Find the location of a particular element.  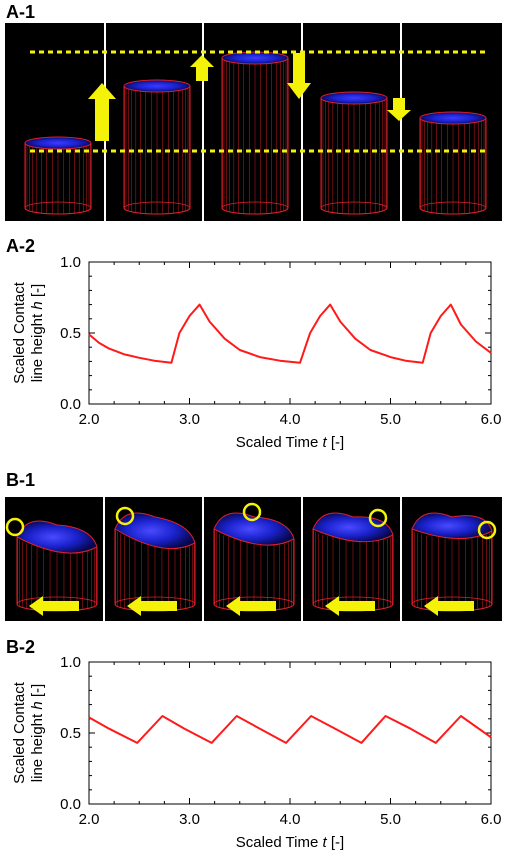

panel-b1-image is located at coordinates (253, 559).